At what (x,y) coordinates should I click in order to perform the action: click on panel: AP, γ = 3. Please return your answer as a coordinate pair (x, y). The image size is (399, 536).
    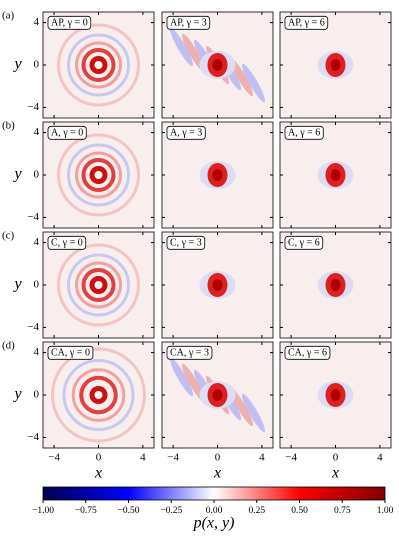
    Looking at the image, I should click on (217, 65).